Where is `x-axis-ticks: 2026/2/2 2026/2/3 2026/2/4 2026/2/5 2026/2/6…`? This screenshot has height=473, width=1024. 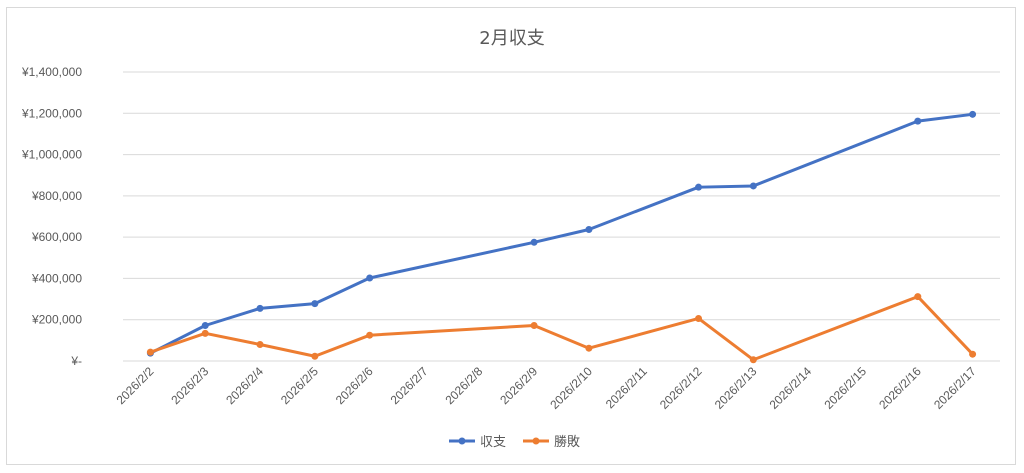 x-axis-ticks: 2026/2/2 2026/2/3 2026/2/4 2026/2/5 2026/2/6… is located at coordinates (546, 388).